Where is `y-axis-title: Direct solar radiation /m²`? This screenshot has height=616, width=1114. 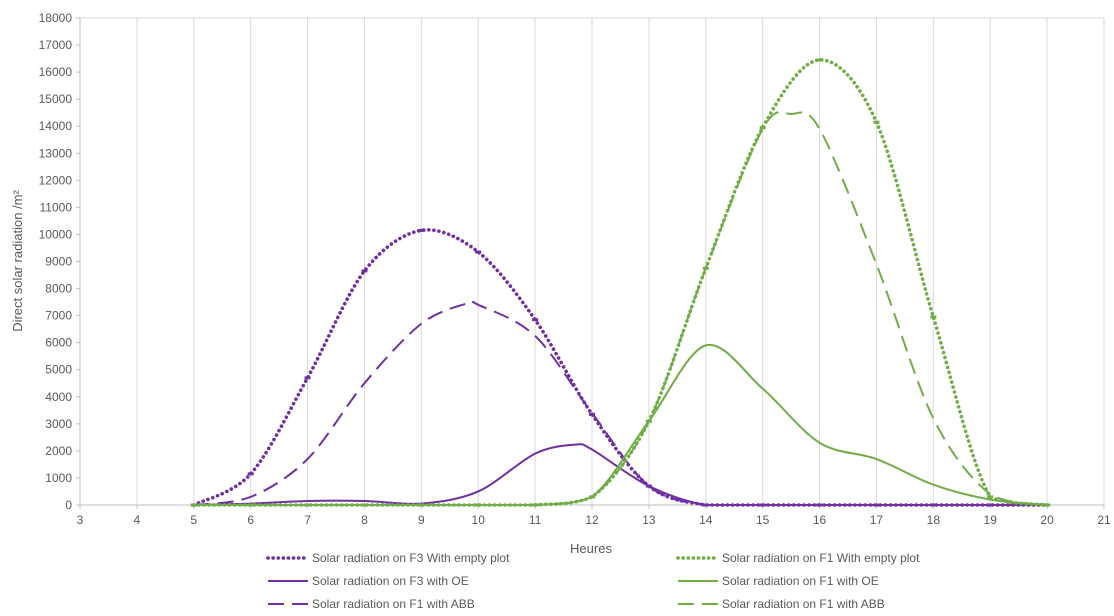
y-axis-title: Direct solar radiation /m² is located at coordinates (17, 261).